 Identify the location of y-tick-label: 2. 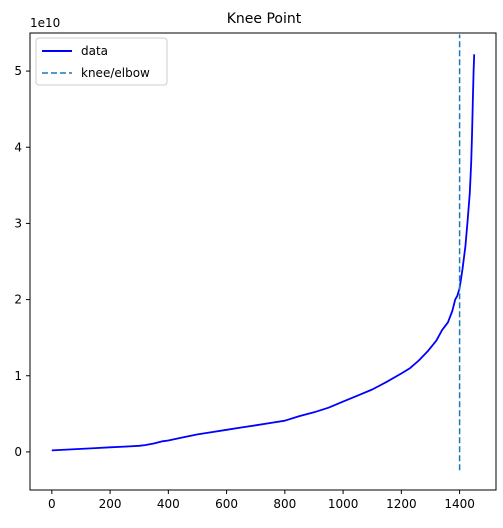
(18, 300).